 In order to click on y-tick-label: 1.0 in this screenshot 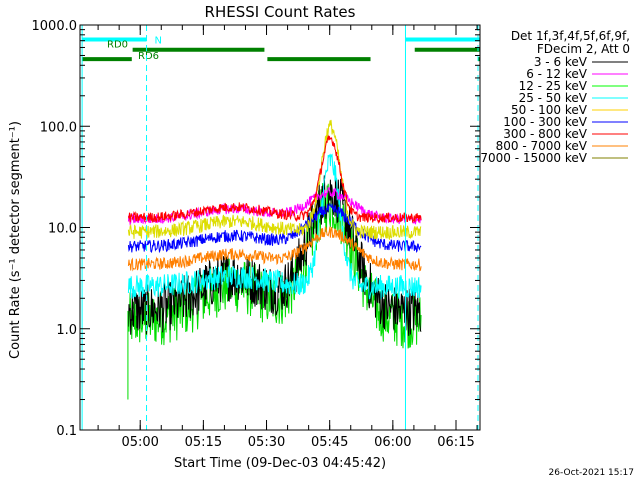, I will do `click(66, 330)`.